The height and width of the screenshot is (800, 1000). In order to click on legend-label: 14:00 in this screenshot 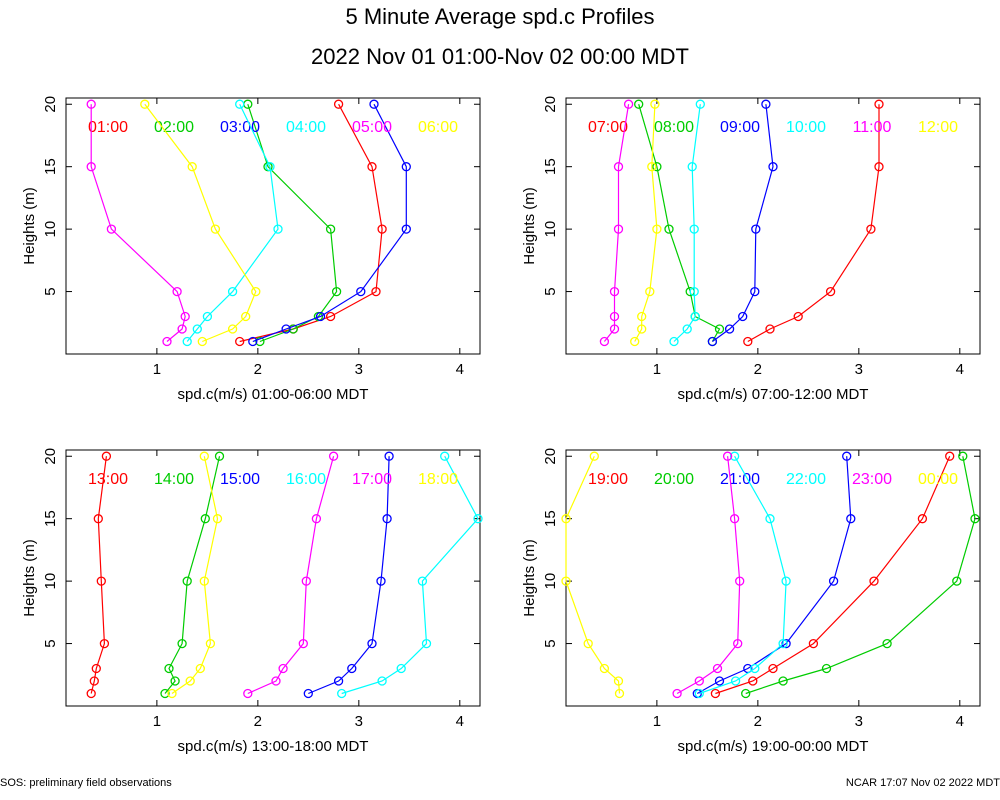, I will do `click(174, 479)`.